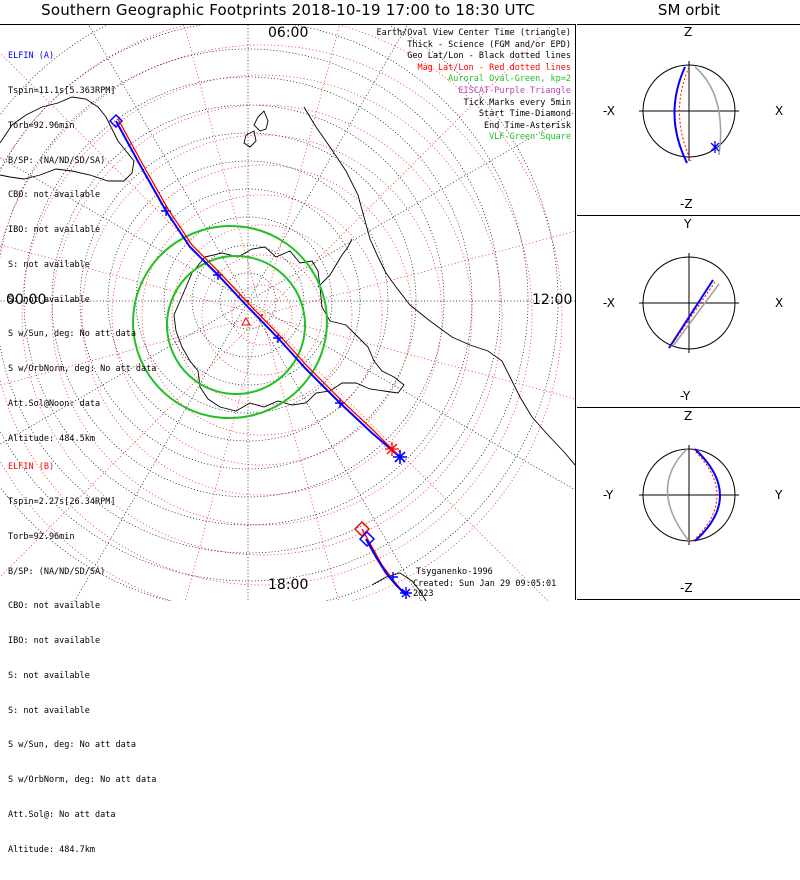  Describe the element at coordinates (688, 416) in the screenshot. I see `orbit-yz-top: Z` at that location.